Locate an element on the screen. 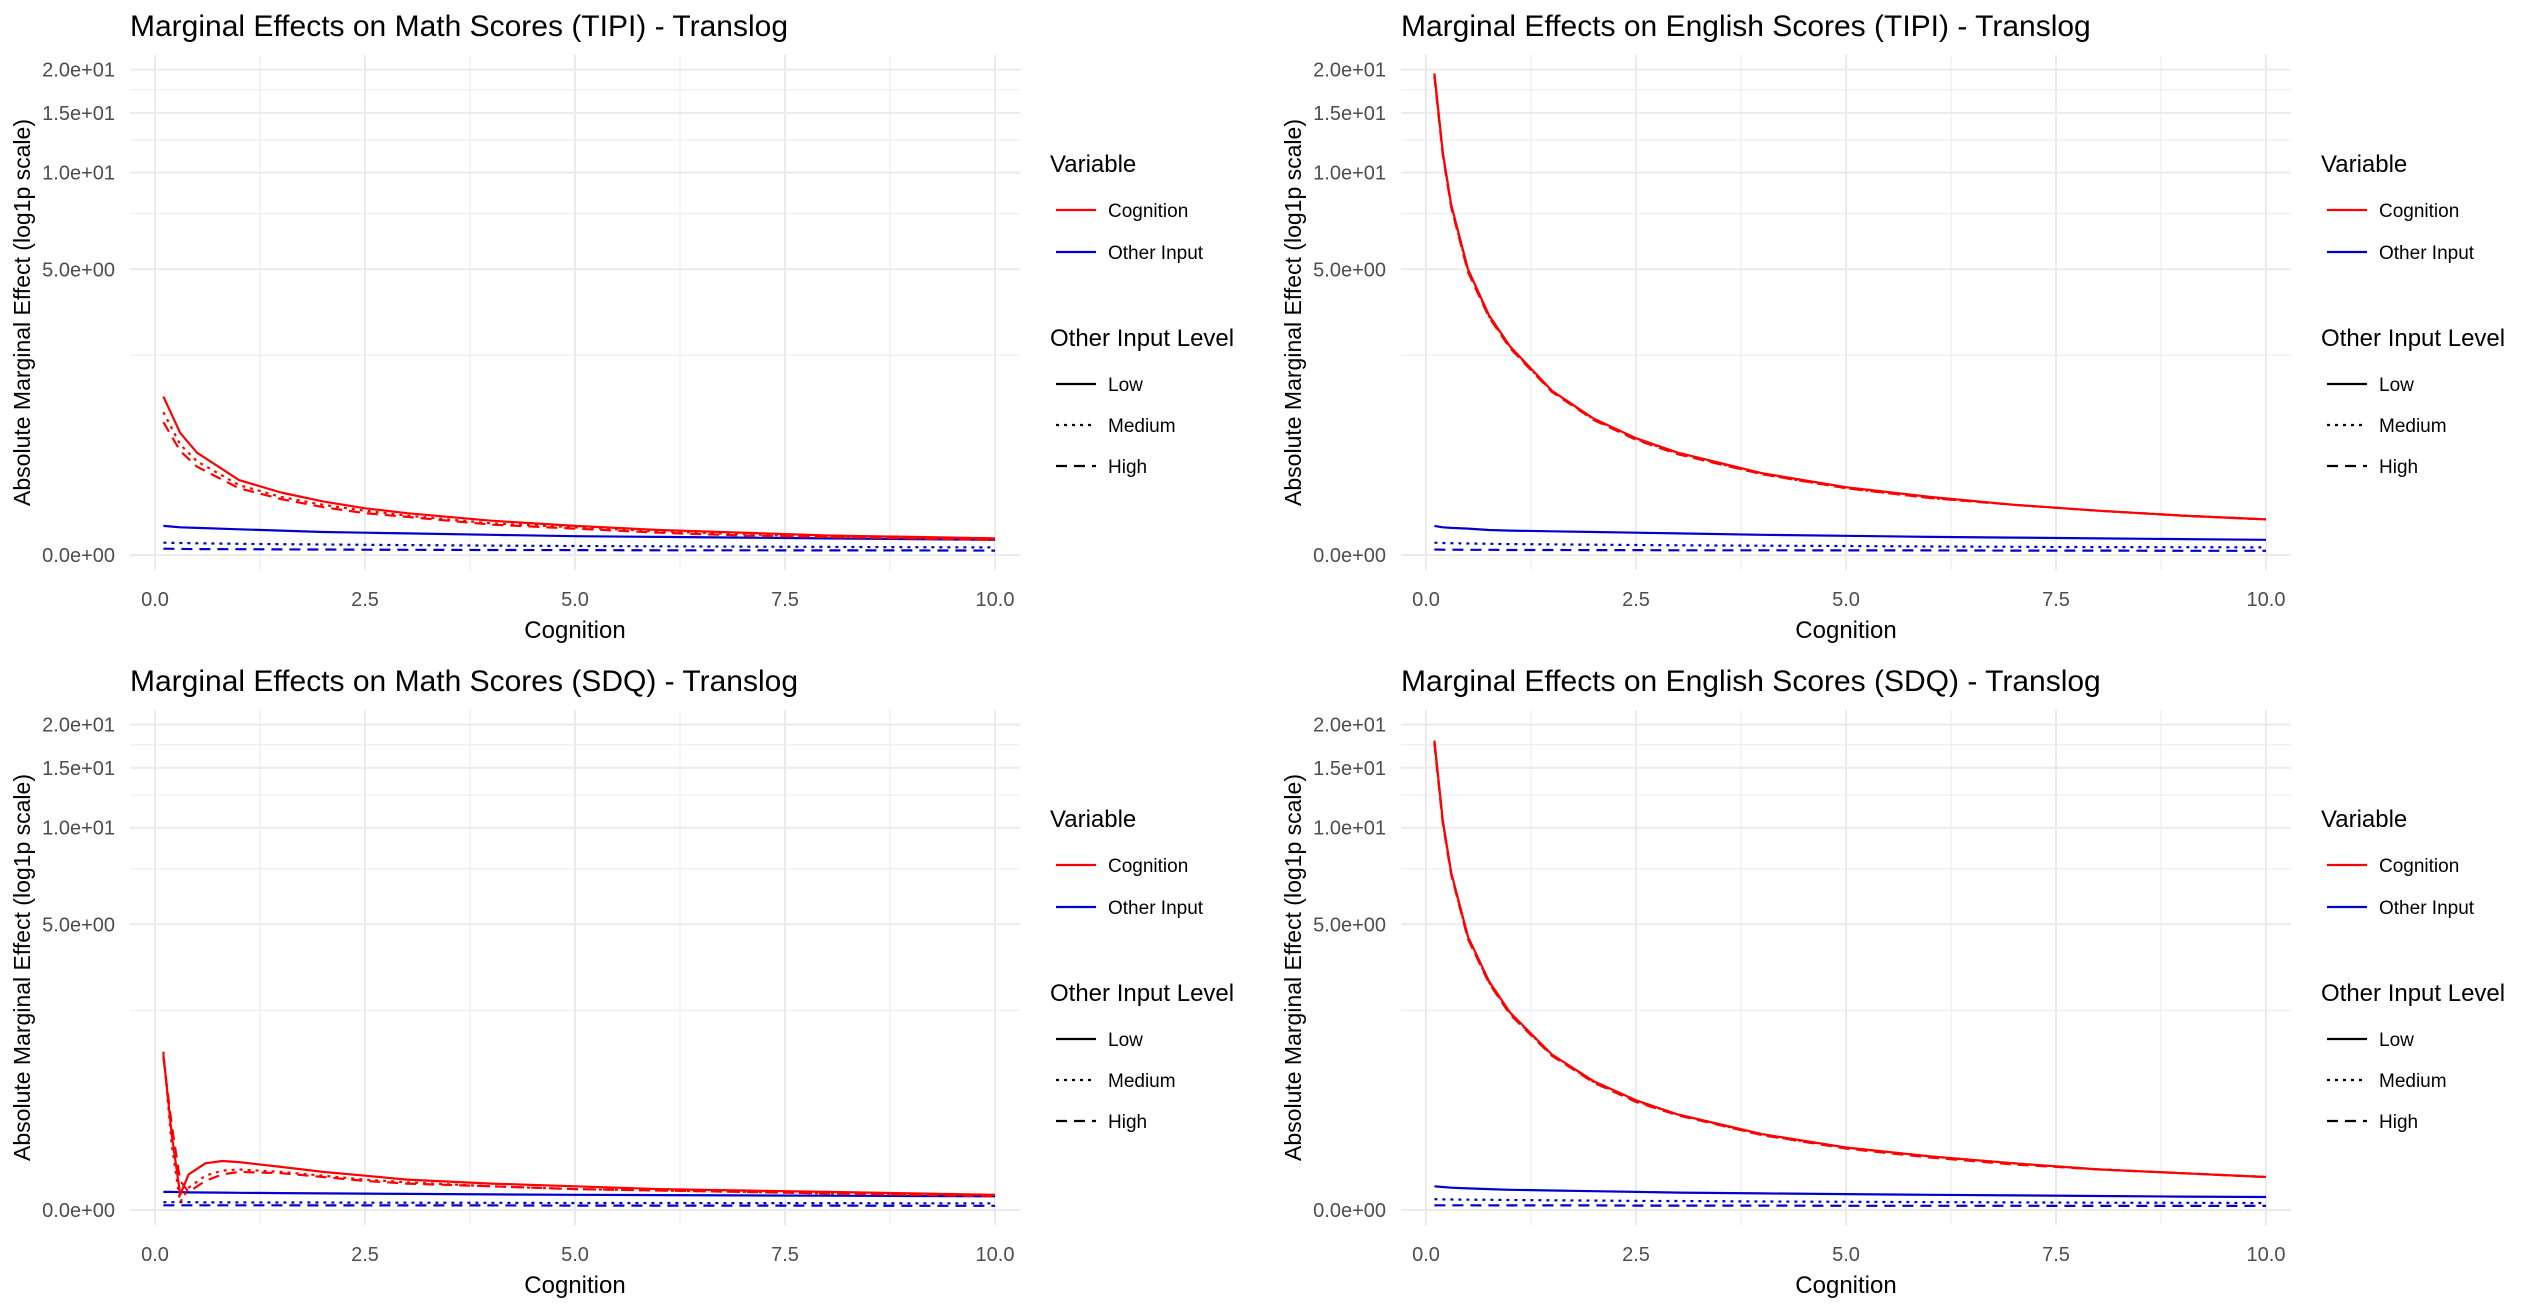 Image resolution: width=2542 pixels, height=1310 pixels. y-tick-label: 1.0e+01 is located at coordinates (1349, 174).